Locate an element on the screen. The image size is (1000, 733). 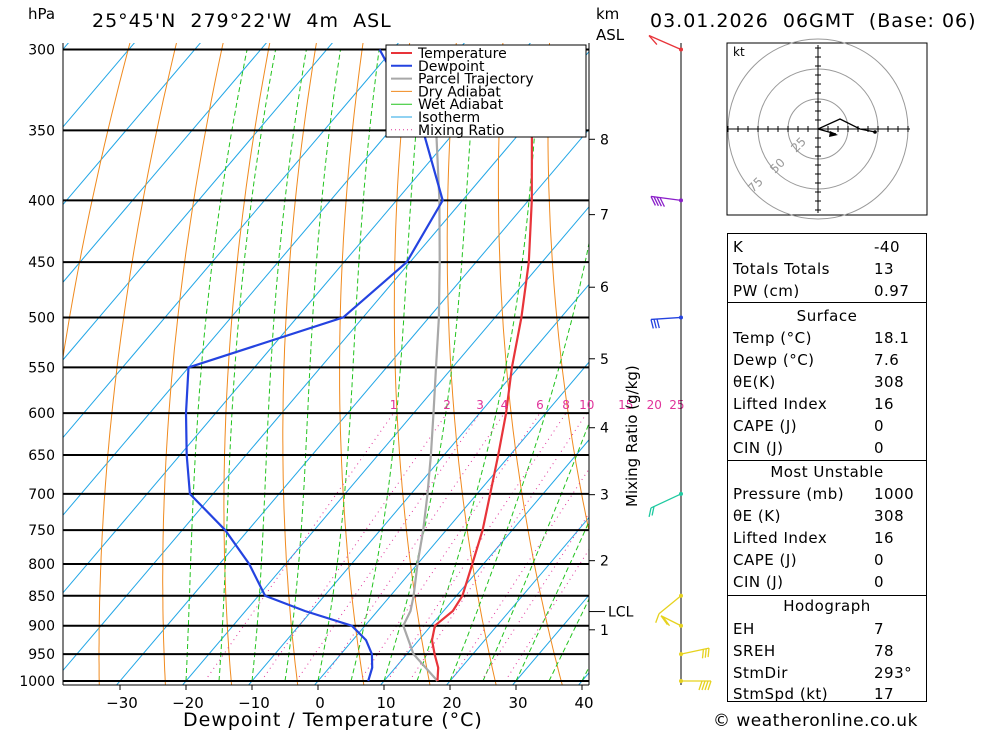
mixing-ratio-label: 2 is located at coordinates (447, 405).